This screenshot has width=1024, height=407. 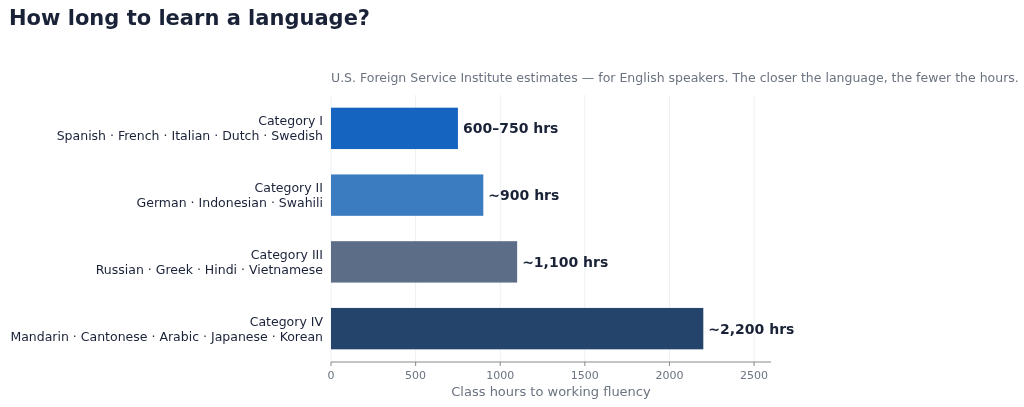 I want to click on y-tick-label: Category IV Mandarin · Cantonese · Arabic · Japanese · Korean, so click(x=167, y=328).